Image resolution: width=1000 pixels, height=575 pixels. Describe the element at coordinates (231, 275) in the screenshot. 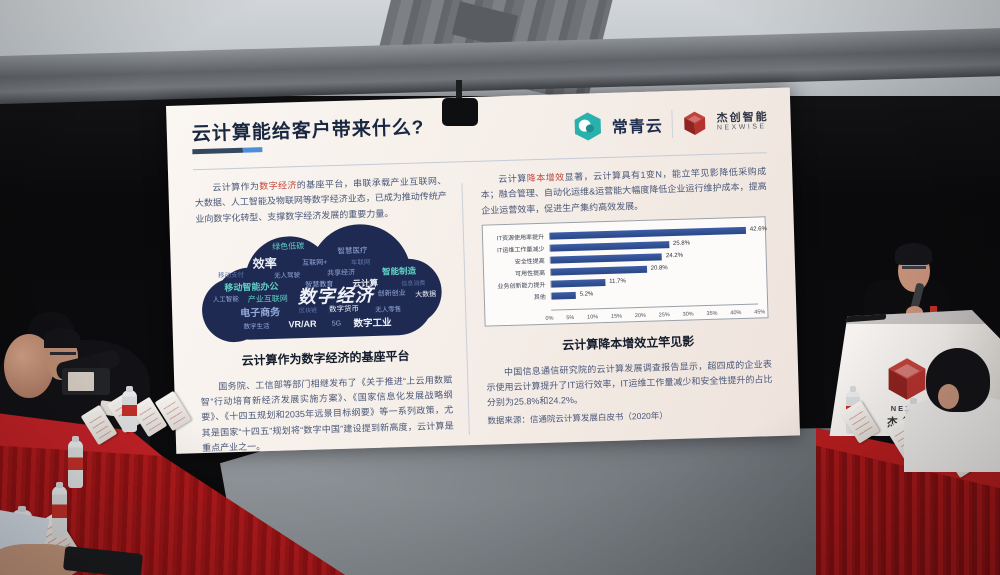

I see `wordcloud-word: 移动支付` at that location.